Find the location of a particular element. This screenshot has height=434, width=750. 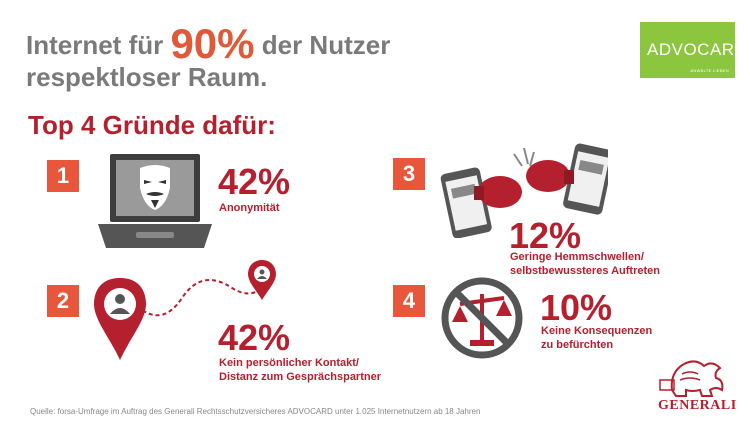

headline-percent: 90% is located at coordinates (212, 43).